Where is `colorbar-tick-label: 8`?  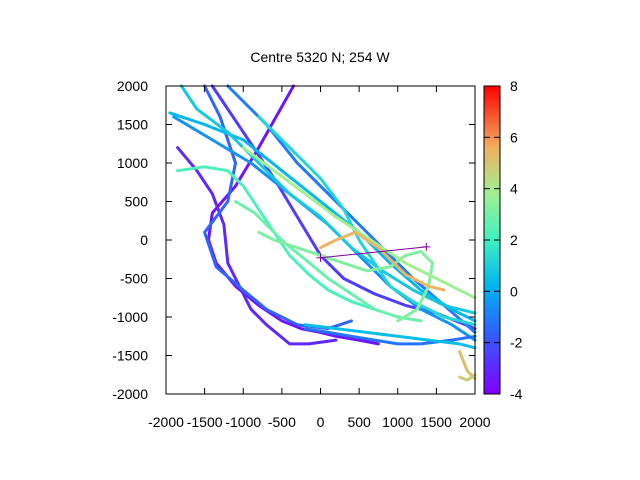 colorbar-tick-label: 8 is located at coordinates (514, 86).